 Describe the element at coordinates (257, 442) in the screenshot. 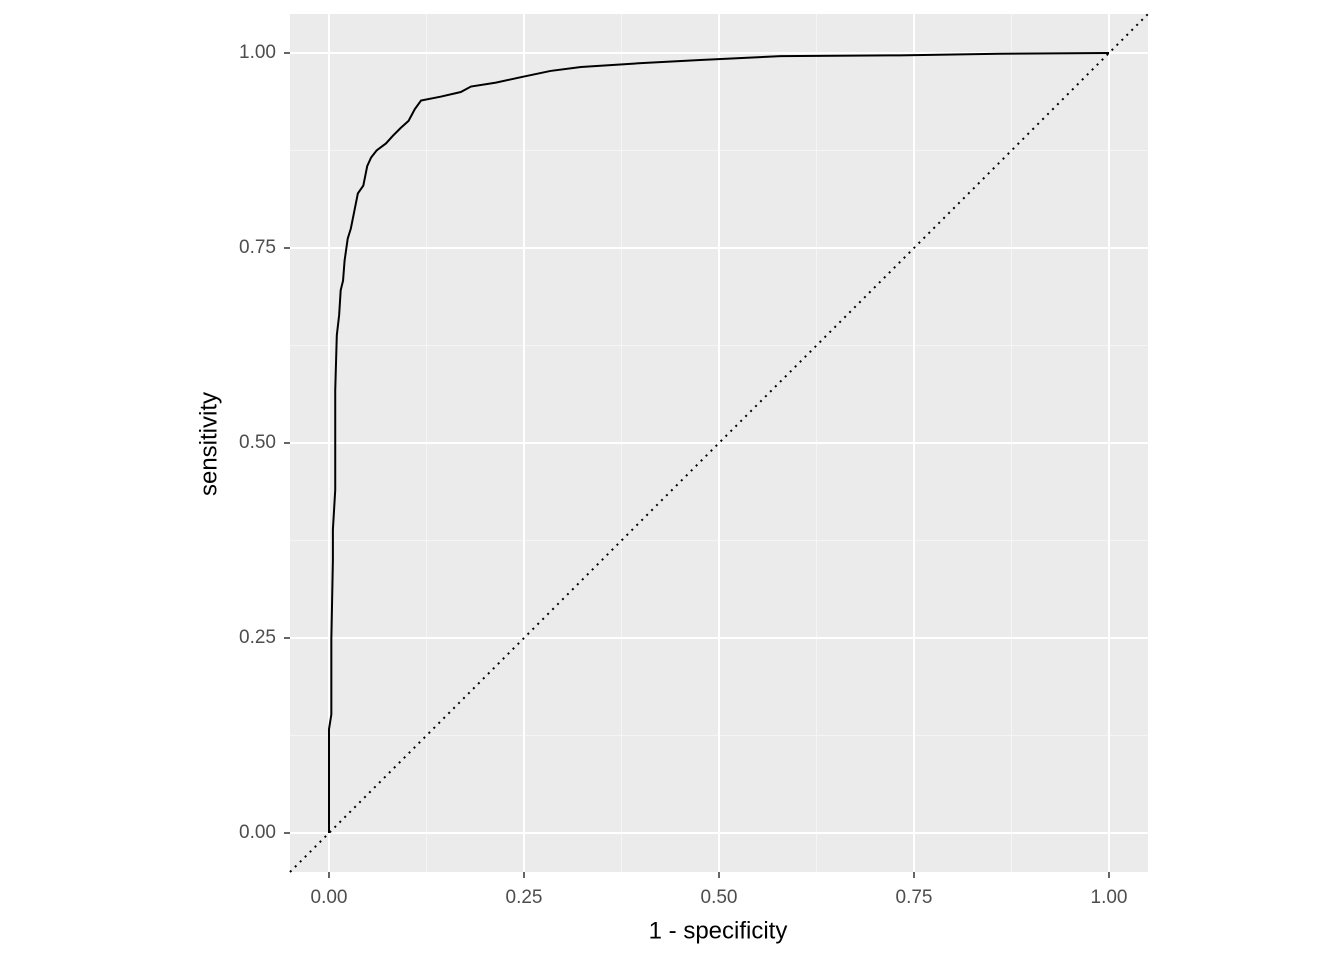

I see `y-tick-label: 0.50` at that location.